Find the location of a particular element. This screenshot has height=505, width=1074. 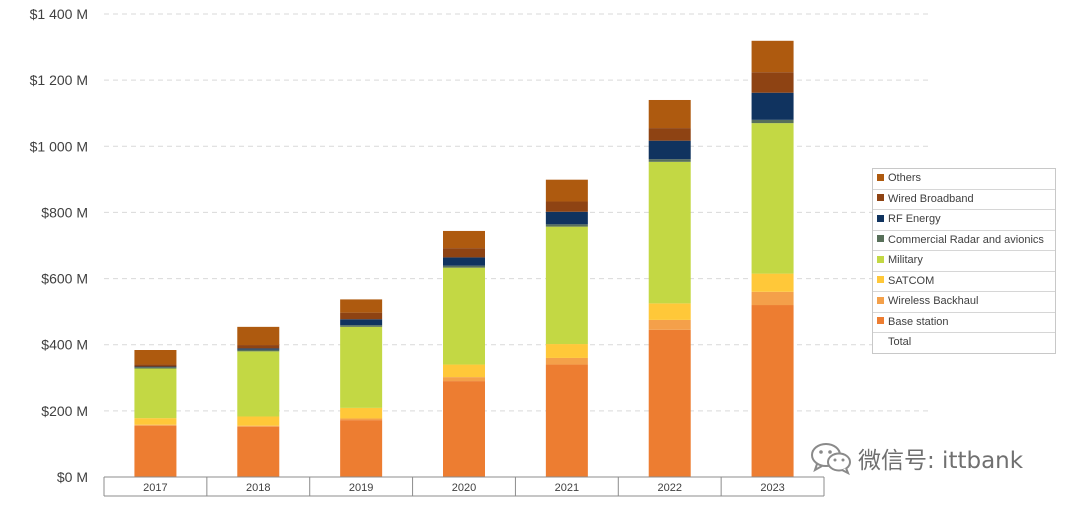

x-tick-label: 2021 is located at coordinates (567, 488).